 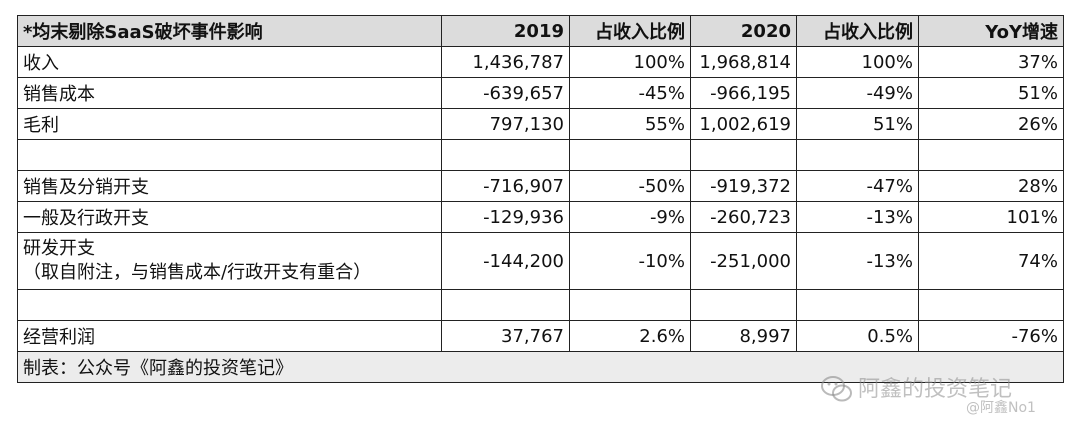 What do you see at coordinates (857, 186) in the screenshot?
I see `value-cell: -47%` at bounding box center [857, 186].